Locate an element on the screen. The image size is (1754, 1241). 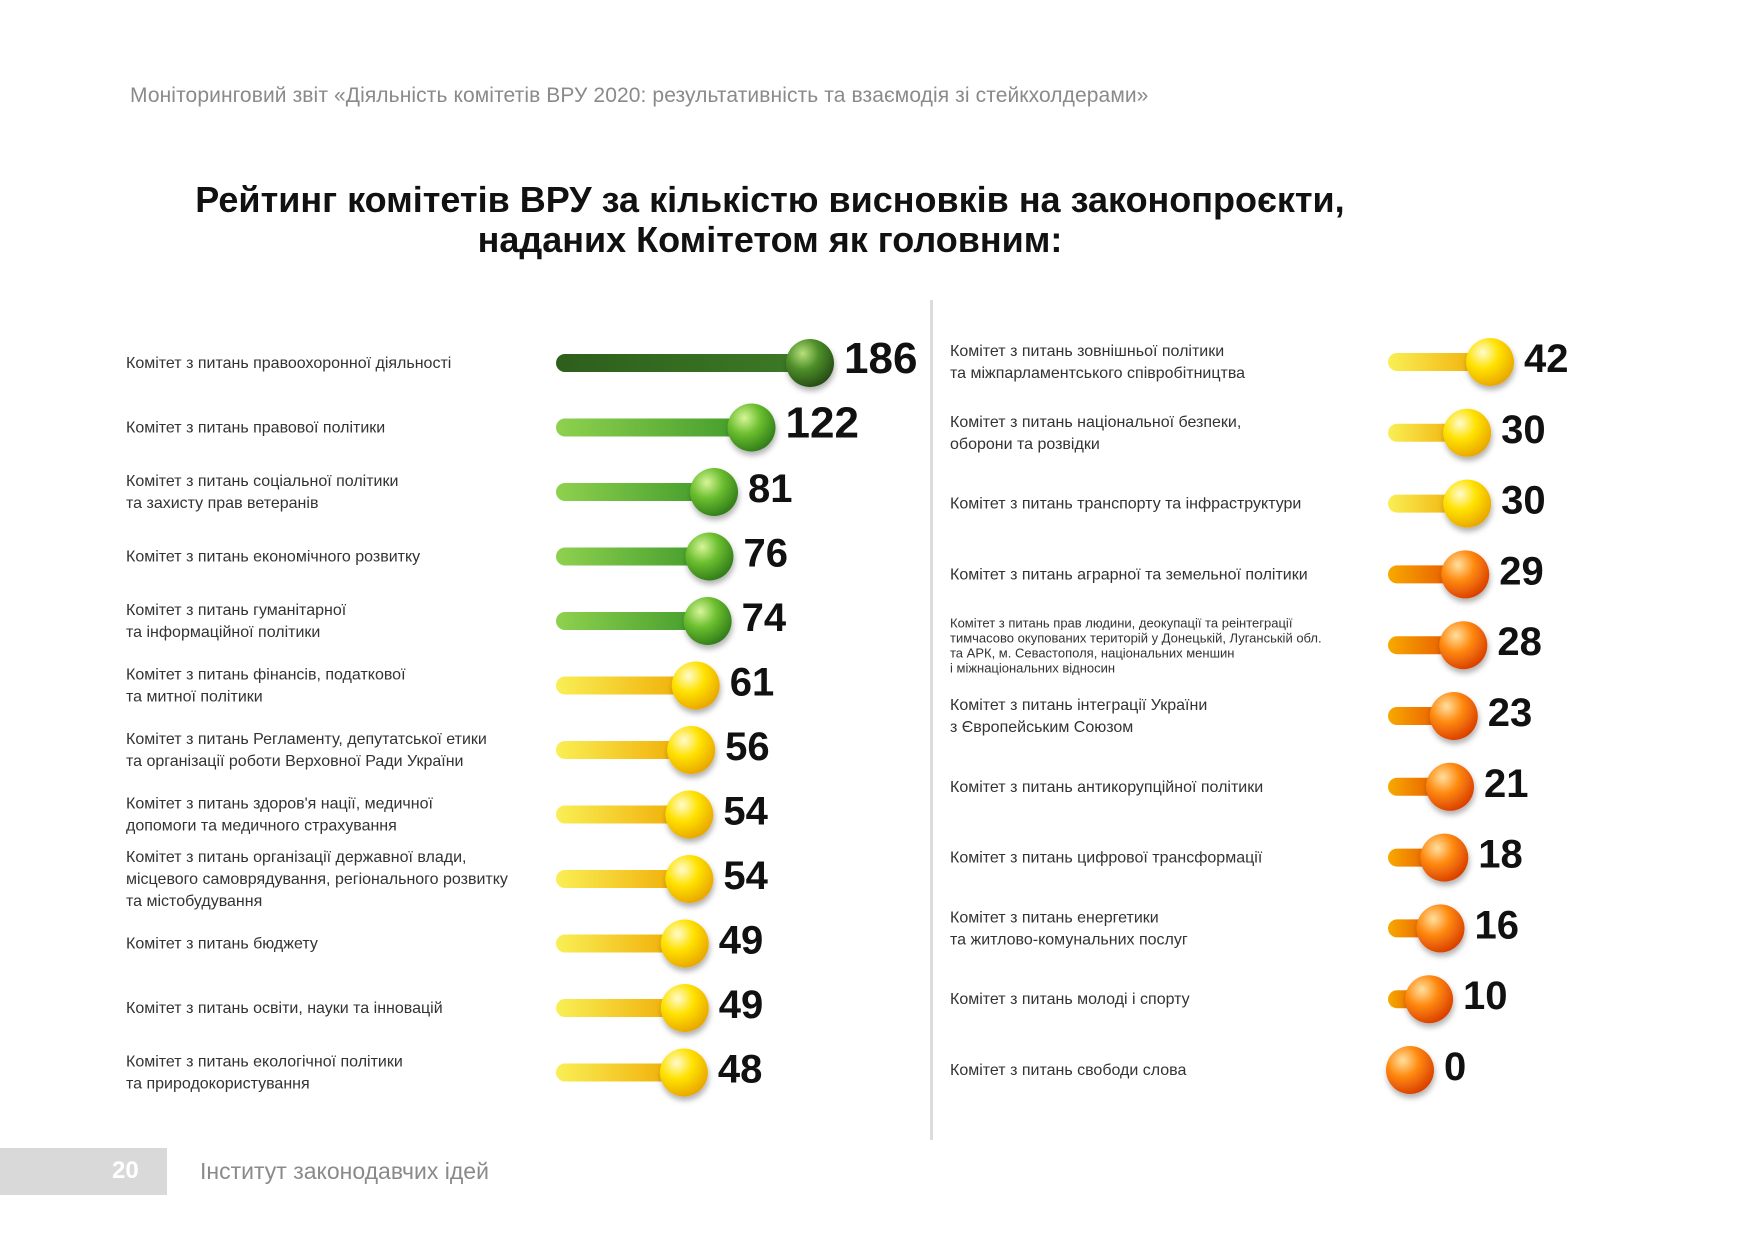
right-value-label: 10 is located at coordinates (1485, 996).